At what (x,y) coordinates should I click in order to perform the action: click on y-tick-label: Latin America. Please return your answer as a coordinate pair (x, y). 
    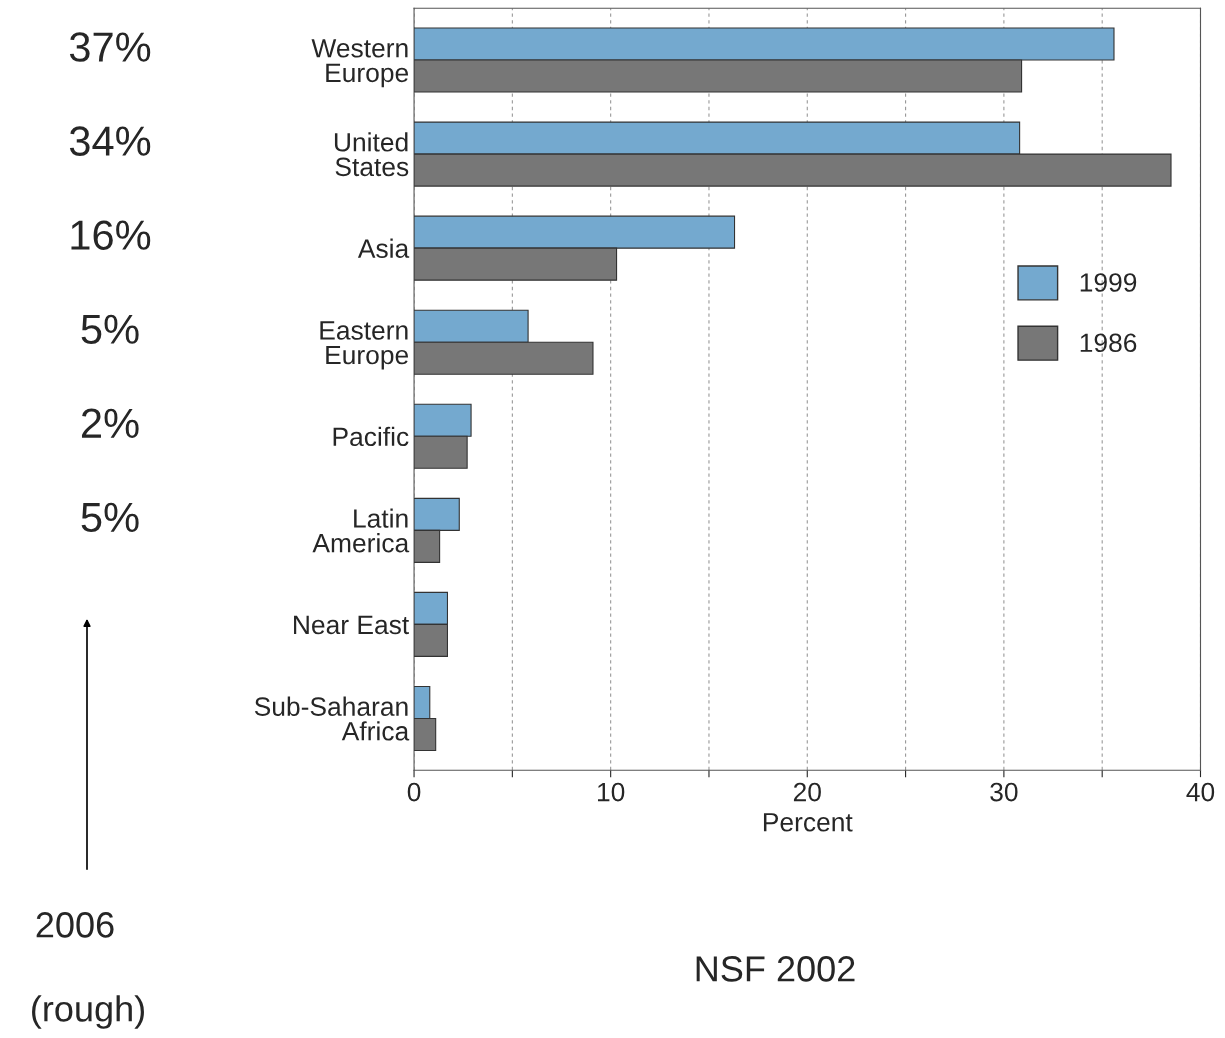
    Looking at the image, I should click on (361, 530).